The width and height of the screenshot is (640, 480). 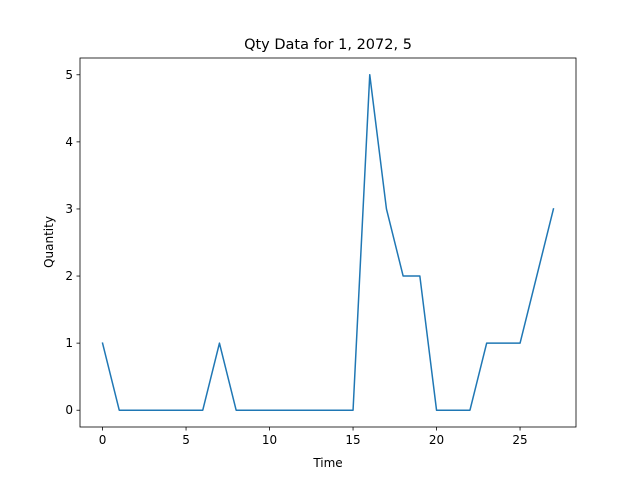 I want to click on x-tick-label-0: 0, so click(x=103, y=440).